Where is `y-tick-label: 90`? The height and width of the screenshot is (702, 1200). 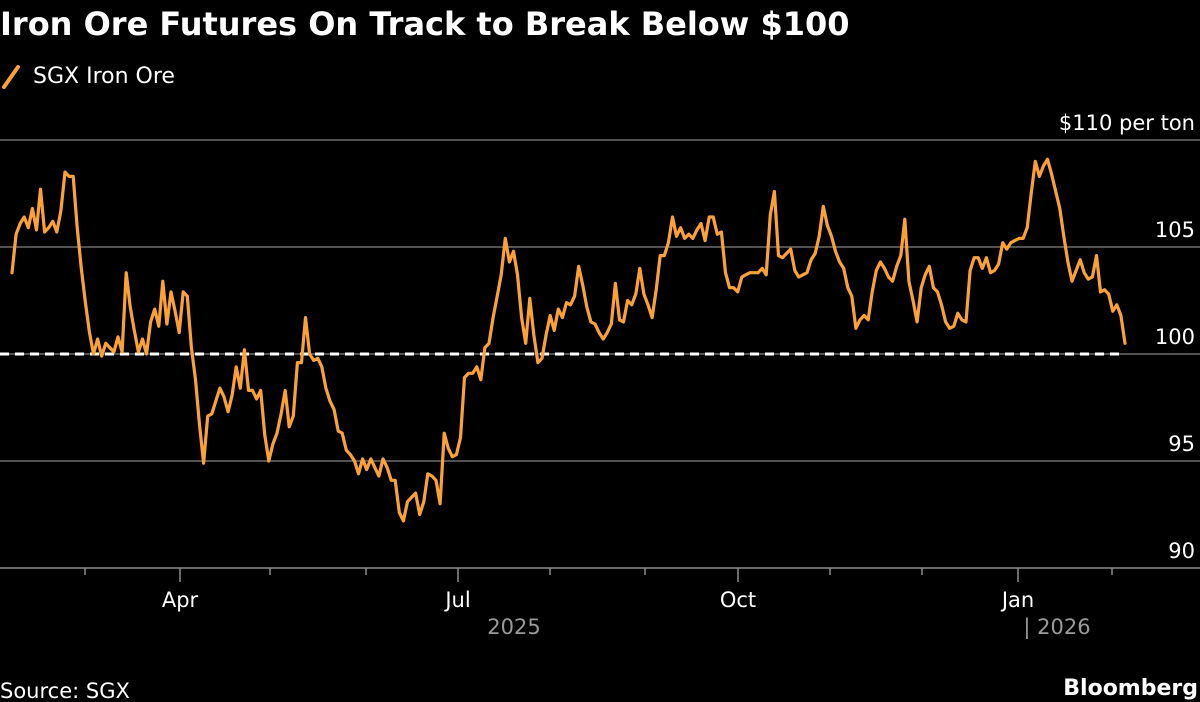 y-tick-label: 90 is located at coordinates (1181, 551).